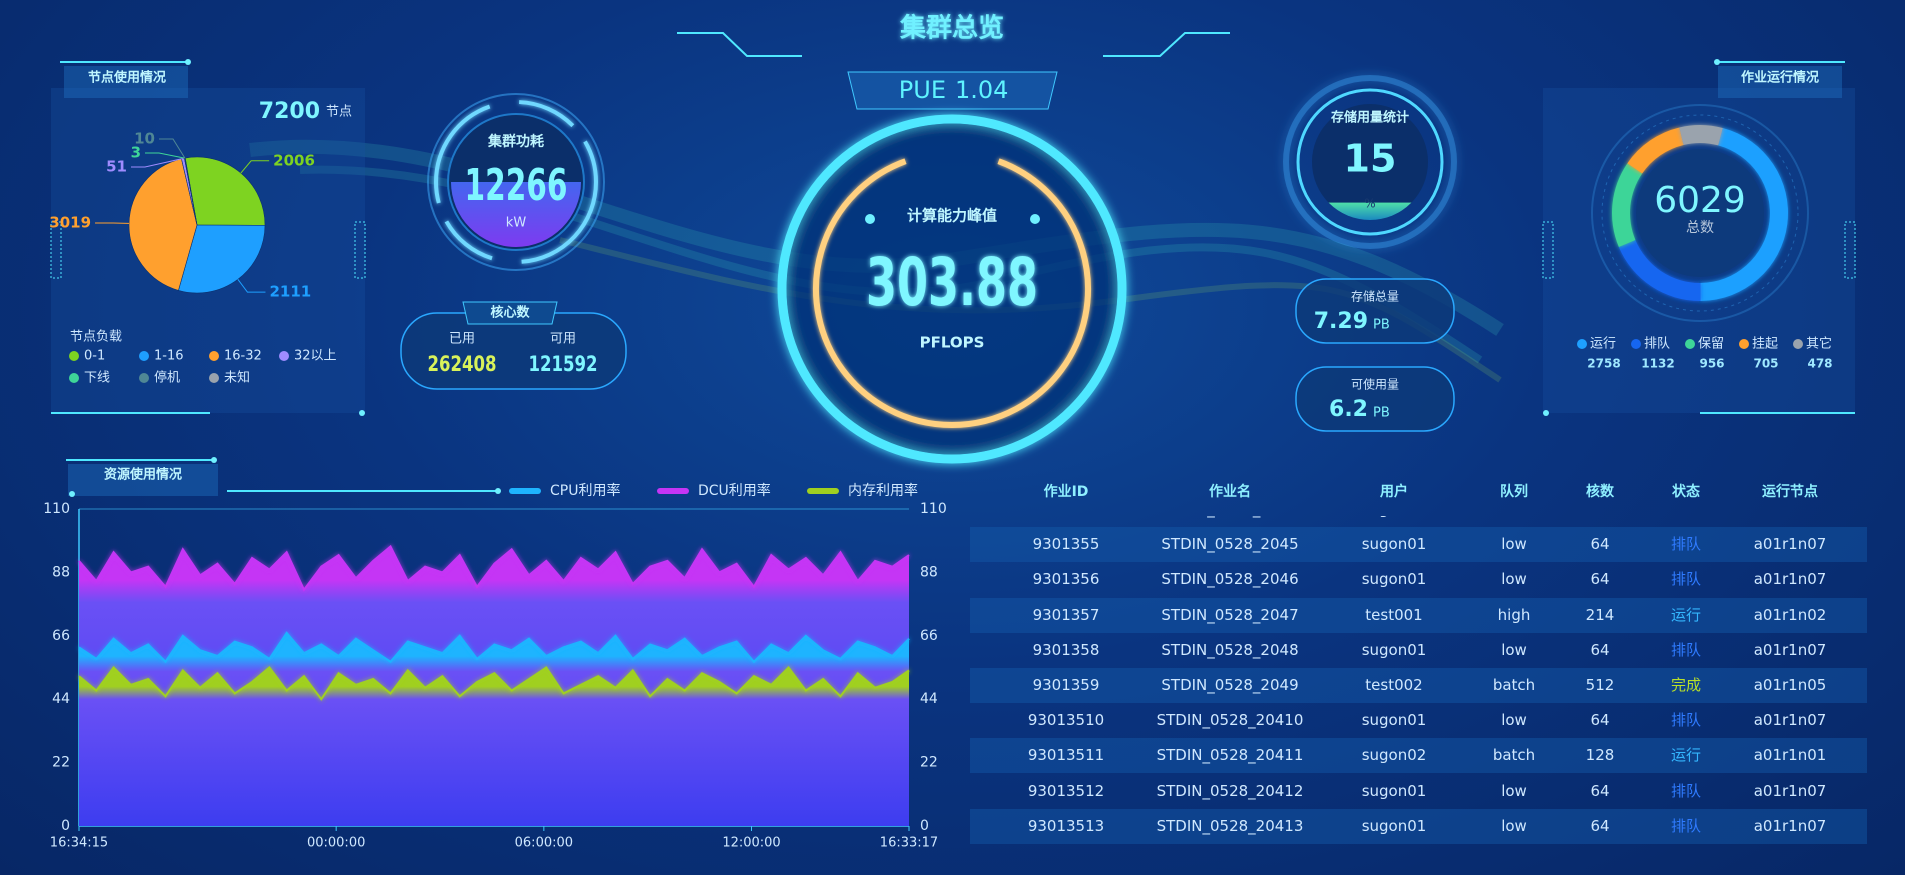 The width and height of the screenshot is (1905, 875). What do you see at coordinates (494, 568) in the screenshot?
I see `series-line` at bounding box center [494, 568].